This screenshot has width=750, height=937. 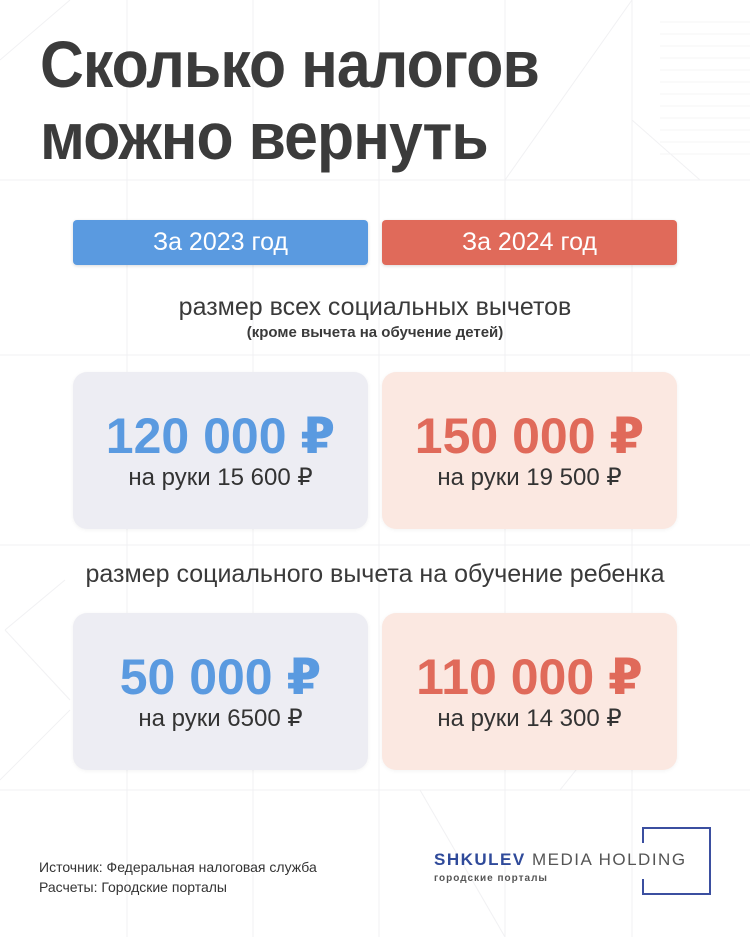 I want to click on source-text: Источник: Федеральная налоговая служба, so click(x=178, y=867).